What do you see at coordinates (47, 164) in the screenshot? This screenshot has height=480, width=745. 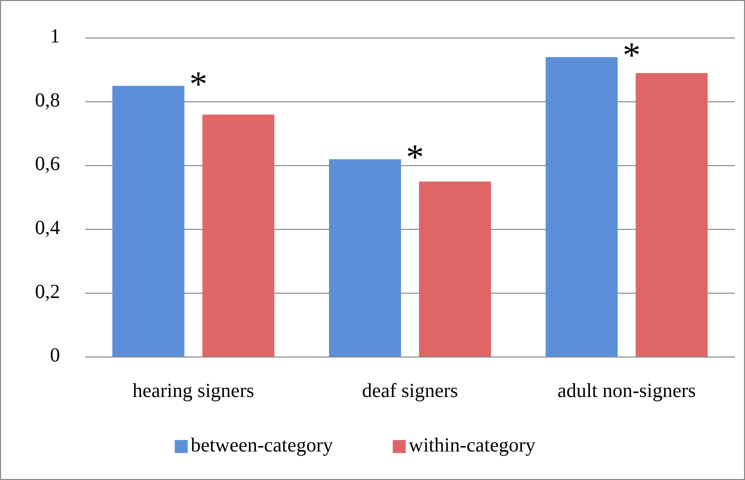 I see `y-tick-label: 0,6` at bounding box center [47, 164].